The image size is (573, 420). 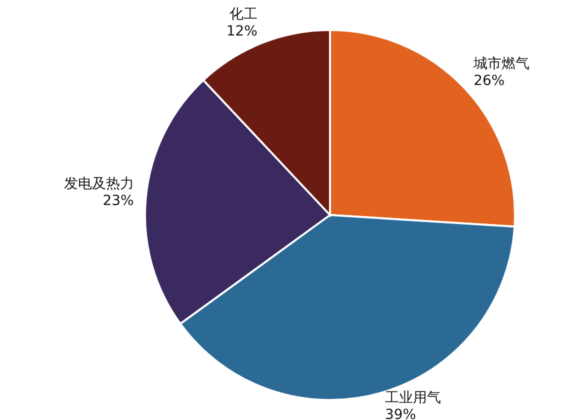 What do you see at coordinates (118, 200) in the screenshot?
I see `data-label: 23%` at bounding box center [118, 200].